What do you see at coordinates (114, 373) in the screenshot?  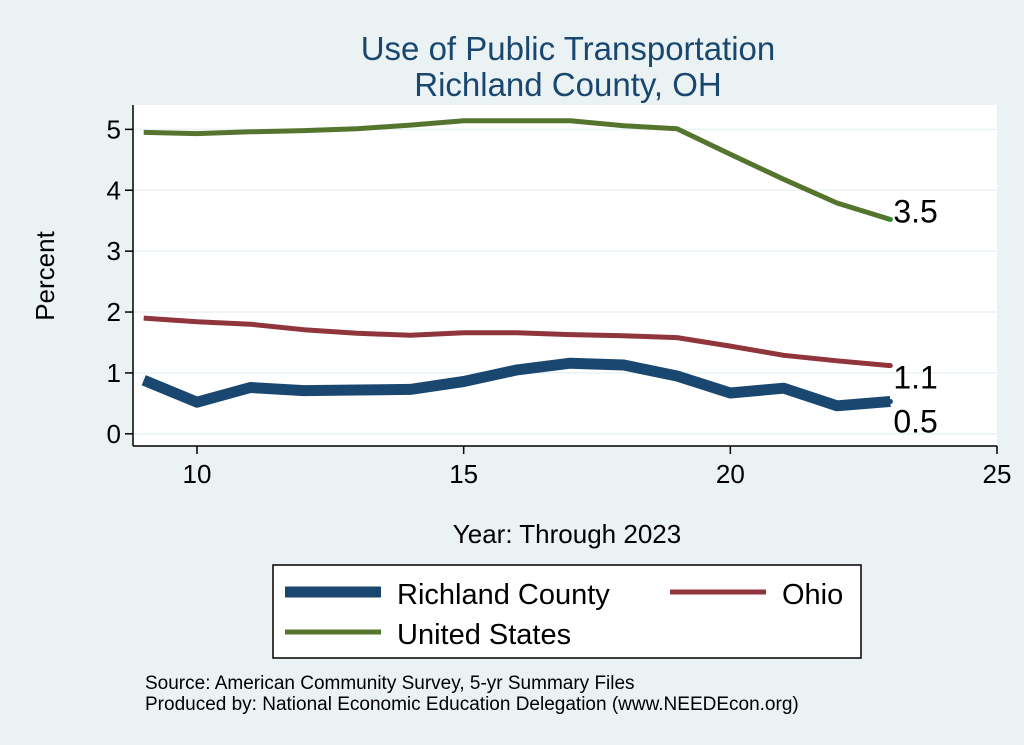 I see `y-tick-label: 1` at bounding box center [114, 373].